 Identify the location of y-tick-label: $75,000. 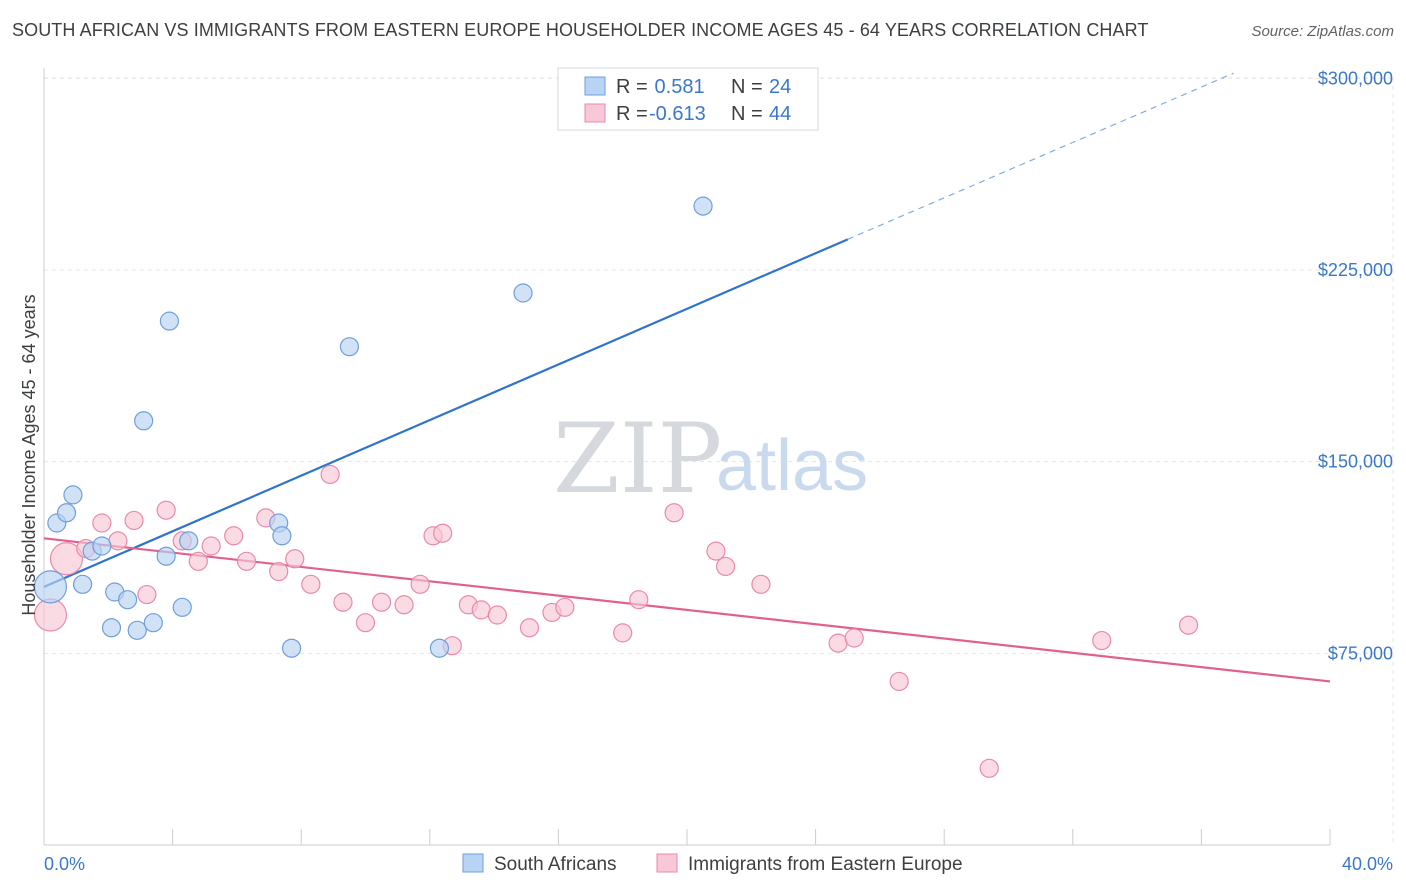
(1360, 653).